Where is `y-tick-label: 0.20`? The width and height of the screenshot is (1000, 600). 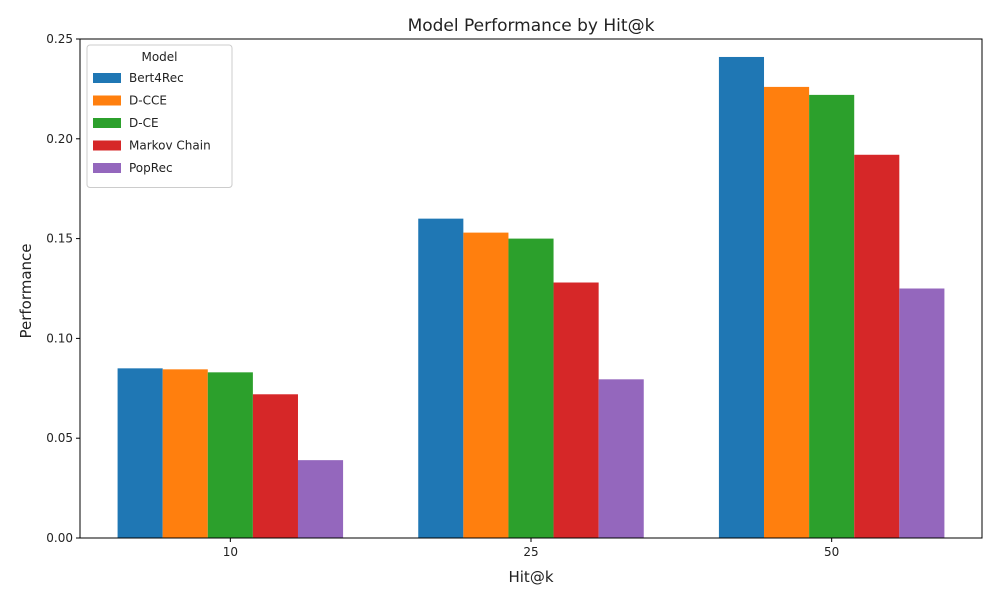 y-tick-label: 0.20 is located at coordinates (59, 139).